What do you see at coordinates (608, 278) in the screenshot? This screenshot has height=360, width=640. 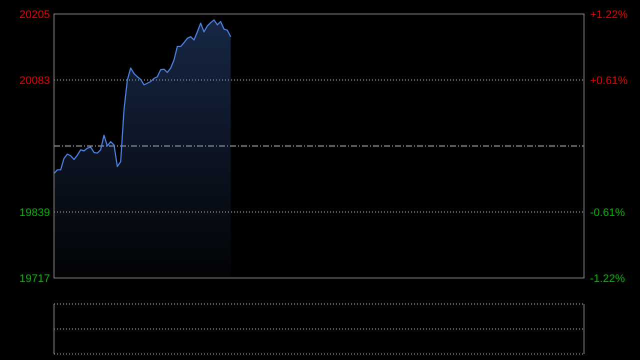 I see `y2-tick-label: -1.22%` at bounding box center [608, 278].